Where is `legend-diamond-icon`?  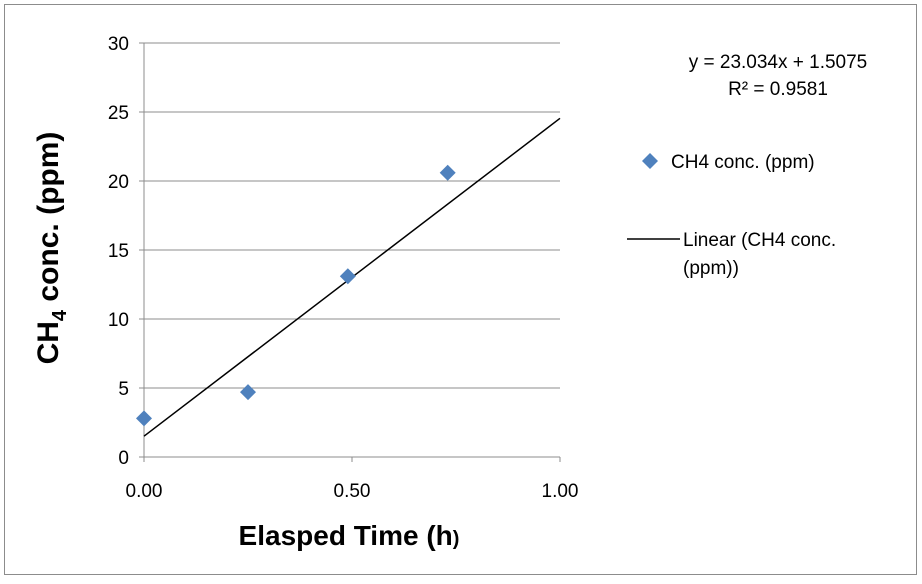 legend-diamond-icon is located at coordinates (650, 161).